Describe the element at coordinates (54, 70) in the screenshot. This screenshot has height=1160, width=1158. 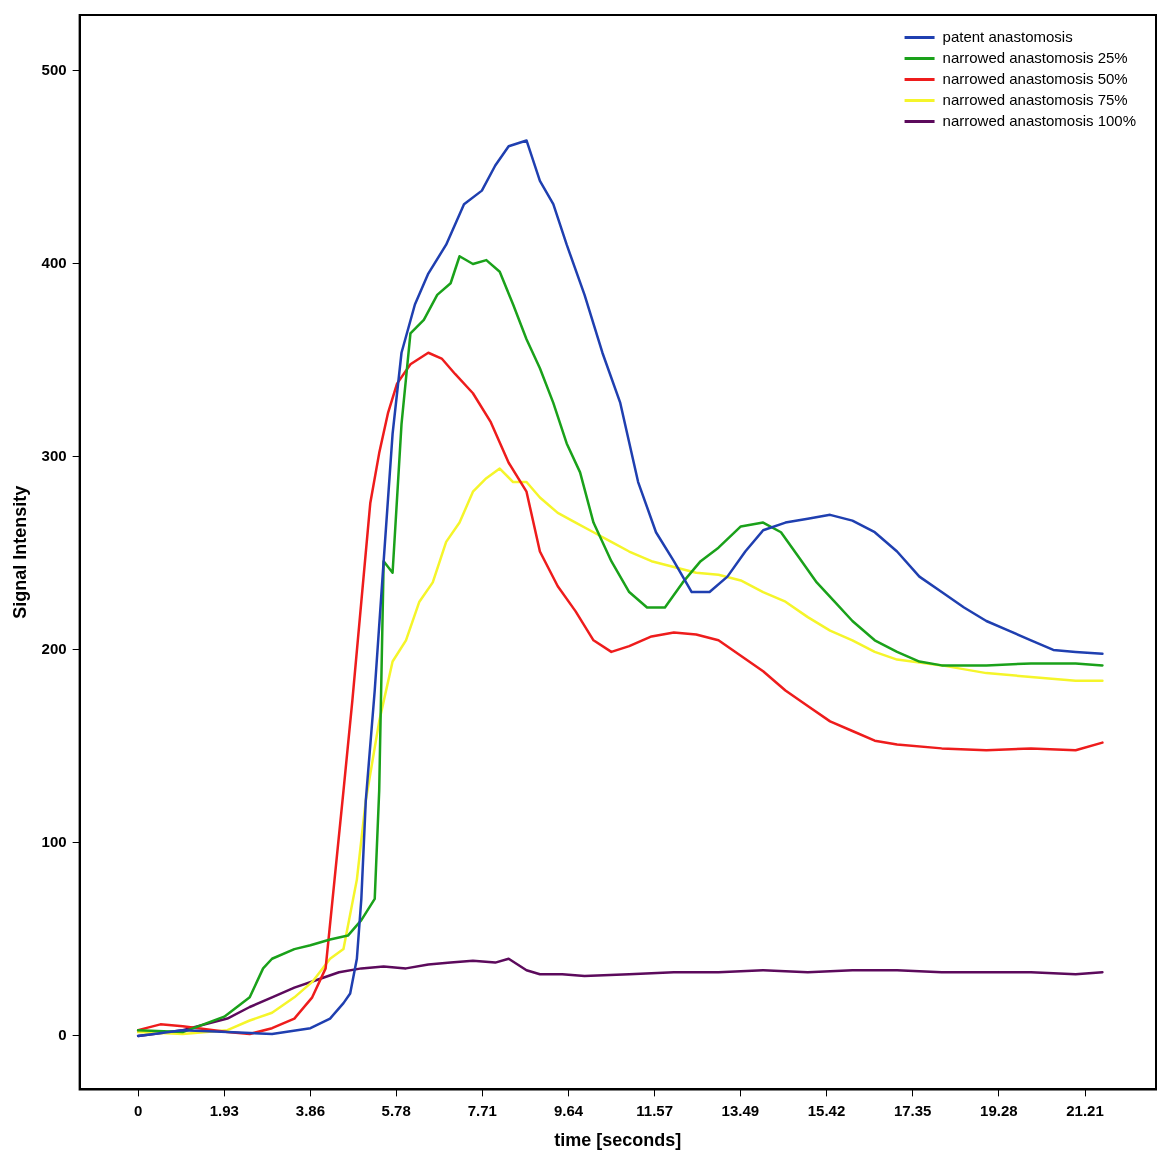
I see `y-tick-label: 500` at that location.